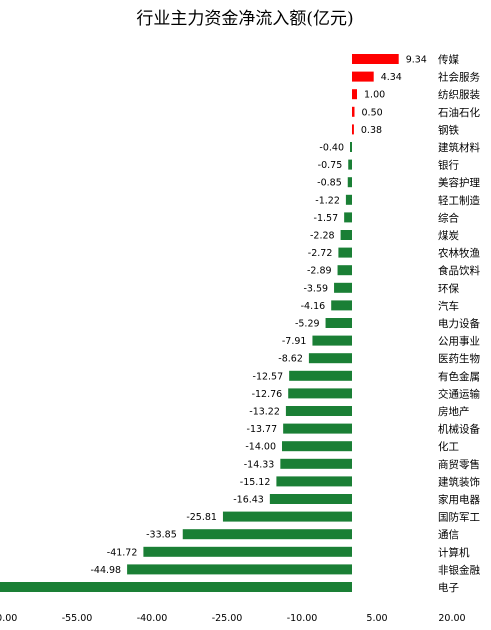 Image resolution: width=491 pixels, height=630 pixels. Describe the element at coordinates (416, 60) in the screenshot. I see `value-label: 9.34` at that location.